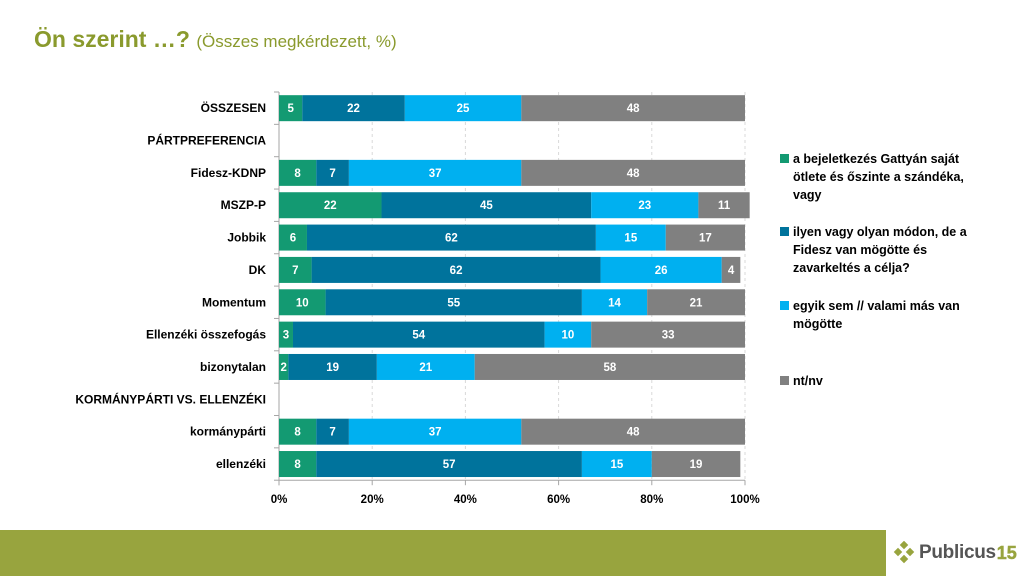 The height and width of the screenshot is (576, 1024). Describe the element at coordinates (784, 380) in the screenshot. I see `legend-swatch-ntnv` at that location.